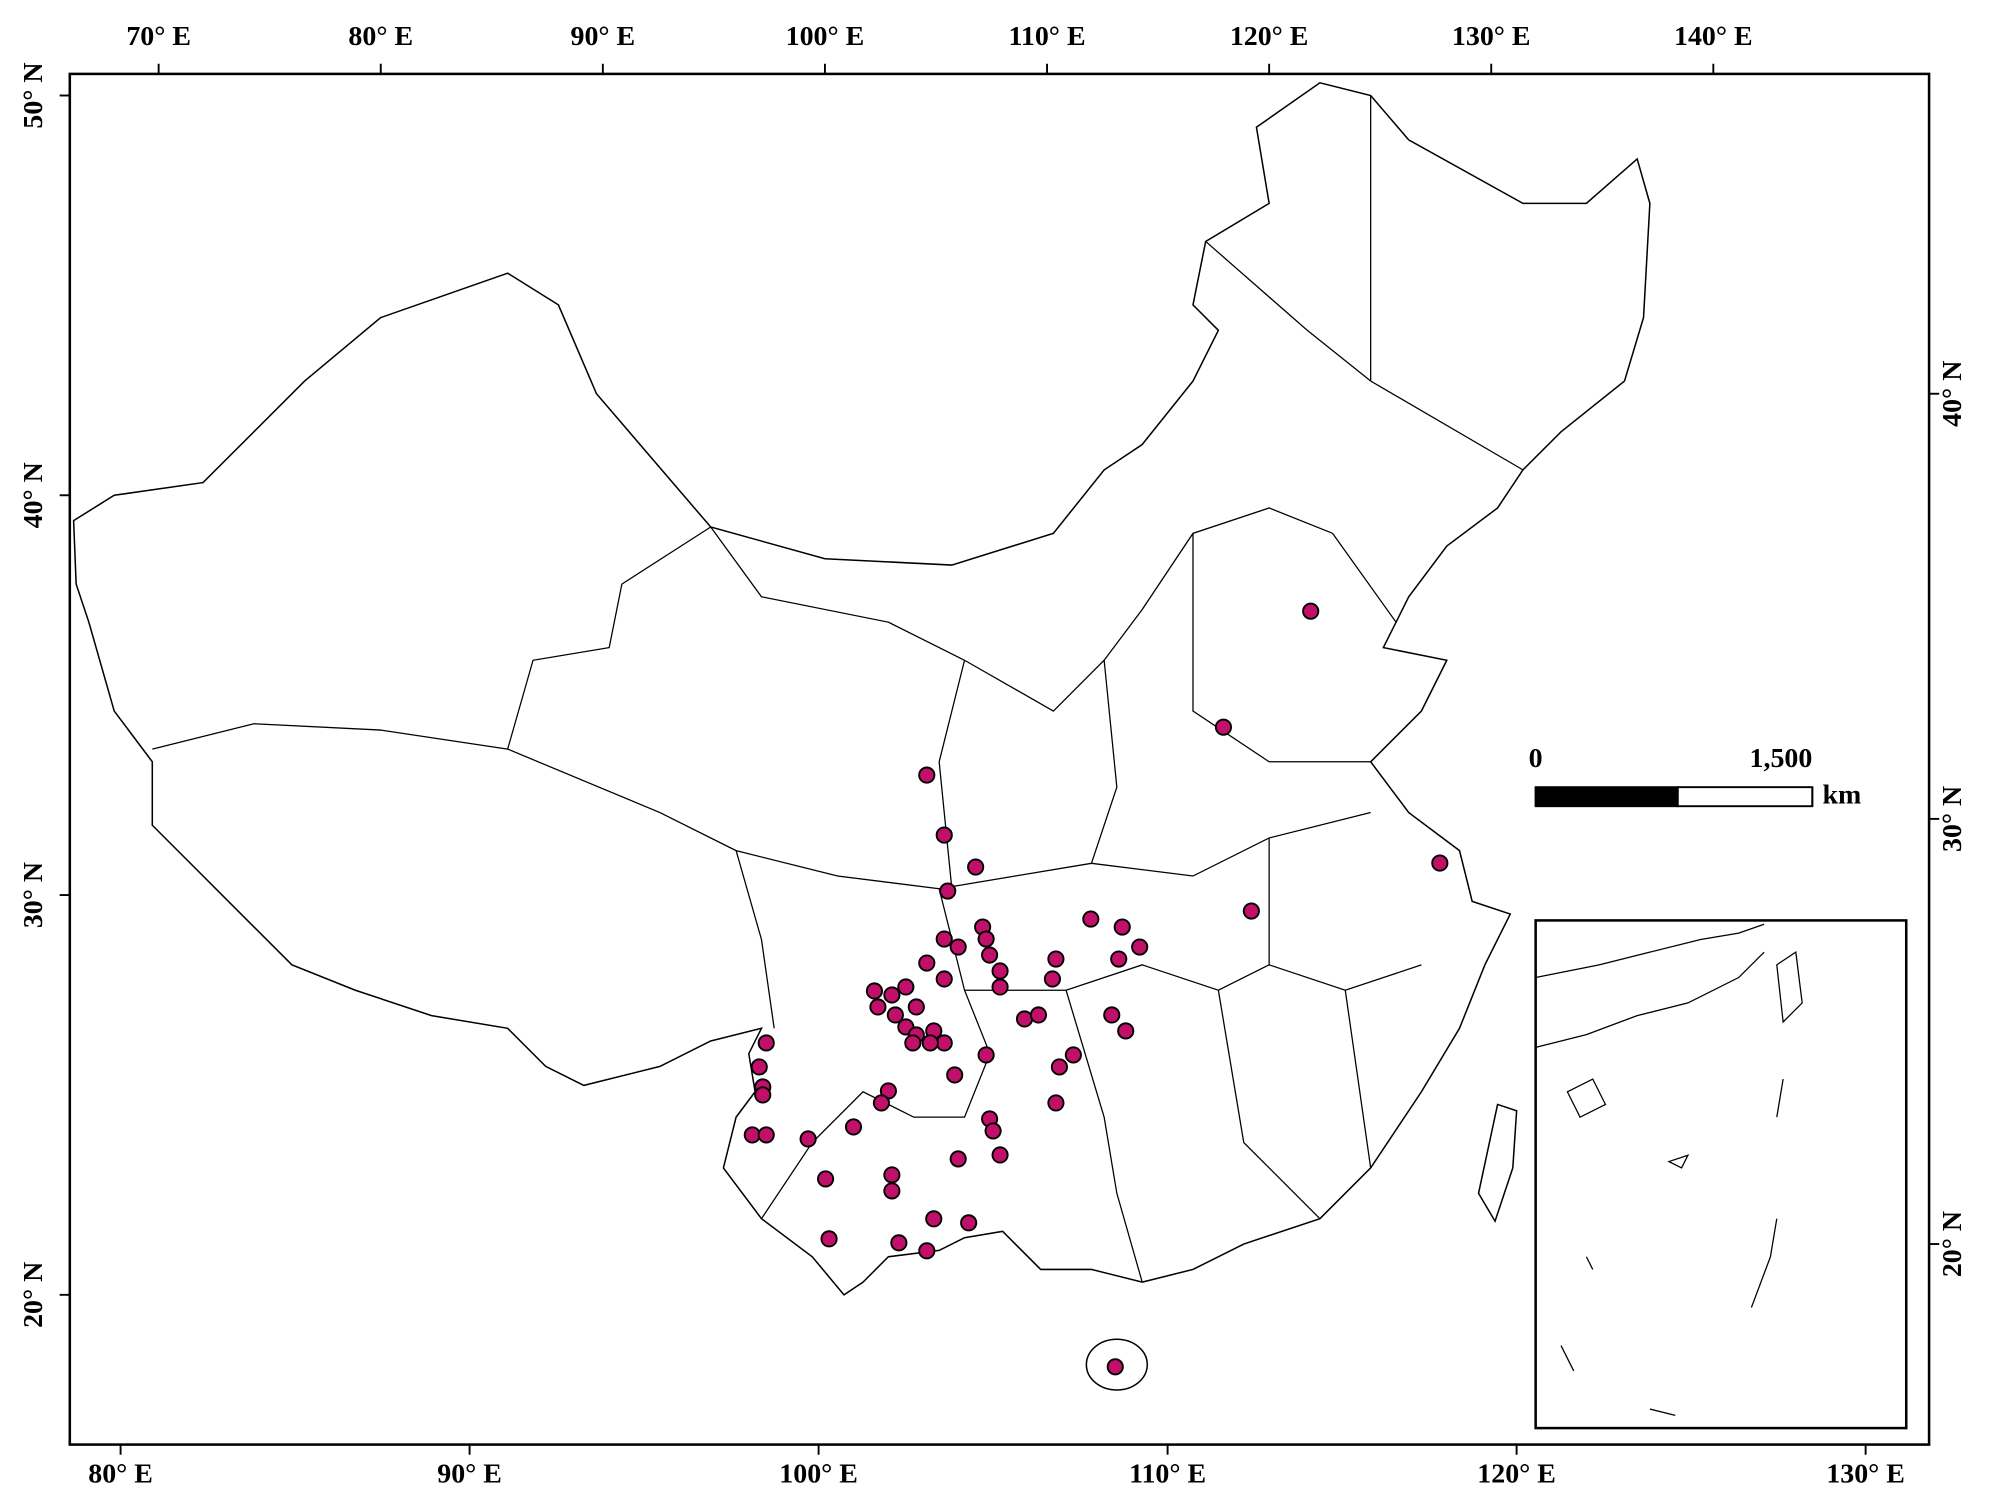 Image resolution: width=1990 pixels, height=1502 pixels. What do you see at coordinates (1952, 1244) in the screenshot?
I see `right-tick-label: 20° N` at bounding box center [1952, 1244].